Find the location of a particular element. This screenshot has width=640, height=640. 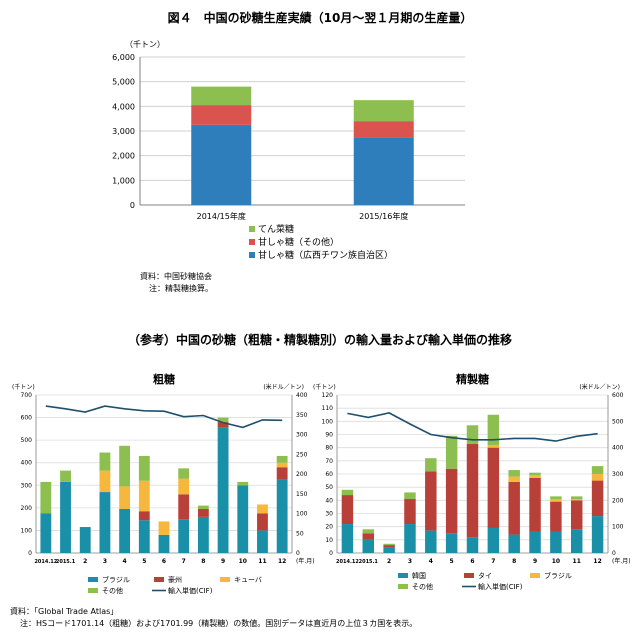

x-tick-label: 4 is located at coordinates (431, 561).